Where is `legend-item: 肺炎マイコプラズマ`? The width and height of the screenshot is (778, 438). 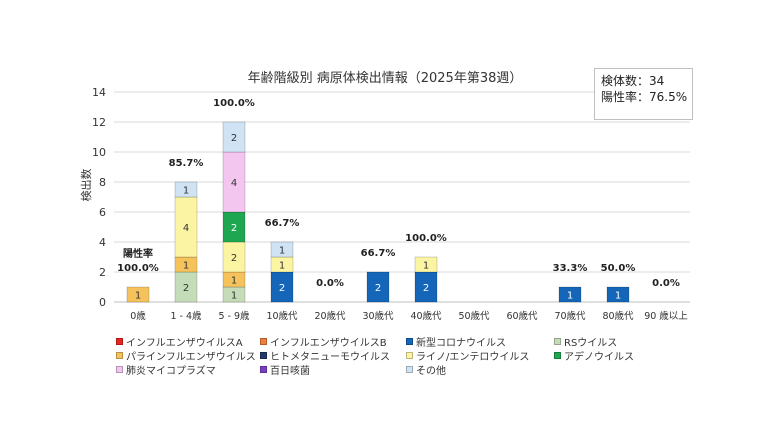 legend-item: 肺炎マイコプラズマ is located at coordinates (166, 369).